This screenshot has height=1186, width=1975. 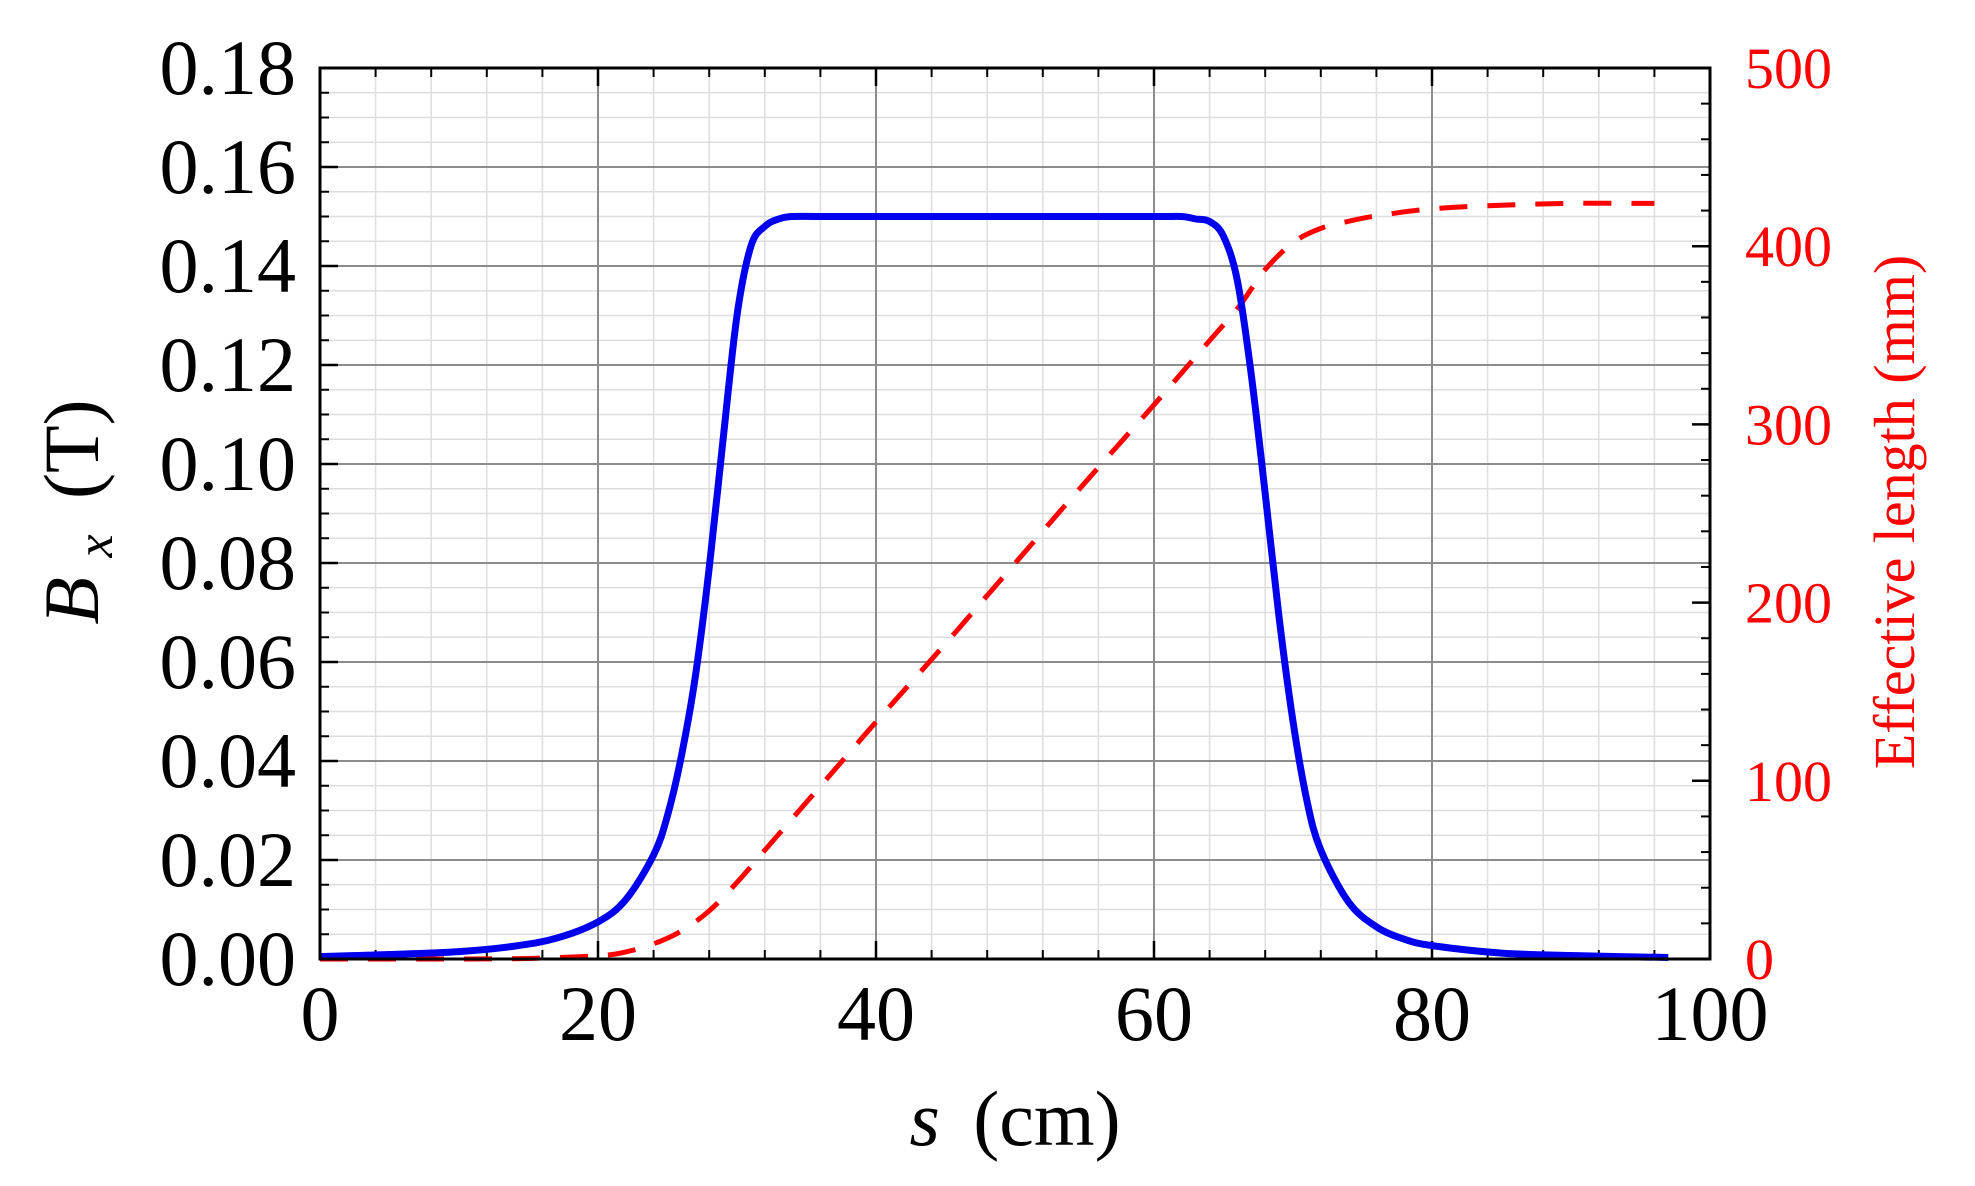 I want to click on y-tick-label: 0.16, so click(x=228, y=166).